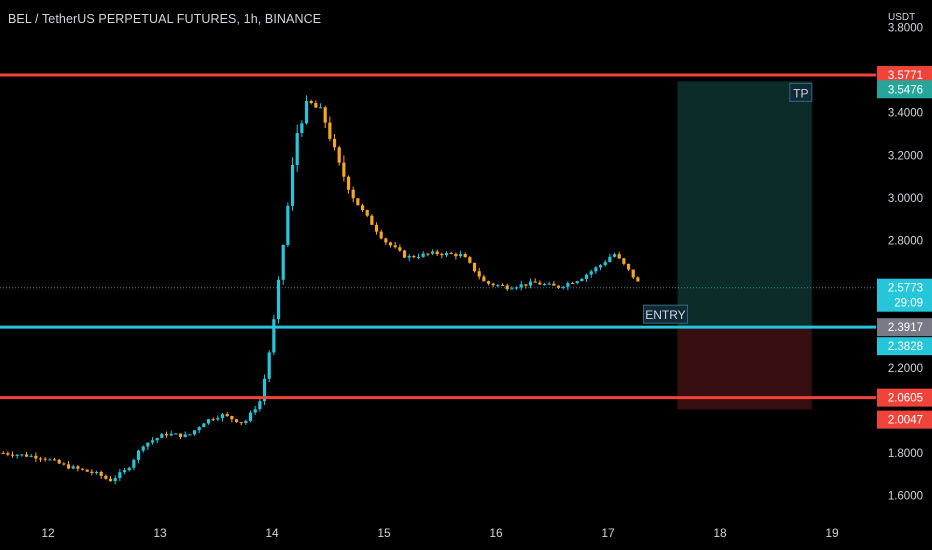  I want to click on x-tick-label: 19, so click(832, 533).